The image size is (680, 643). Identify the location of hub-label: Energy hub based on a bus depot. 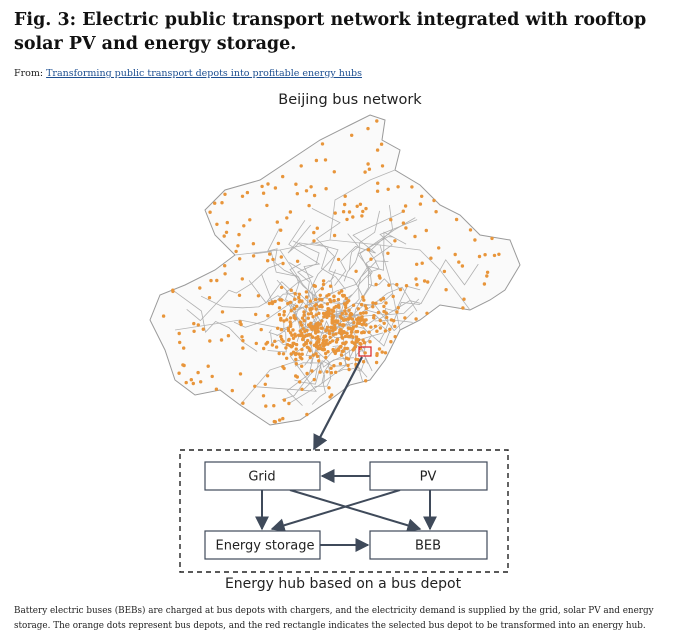
(343, 584).